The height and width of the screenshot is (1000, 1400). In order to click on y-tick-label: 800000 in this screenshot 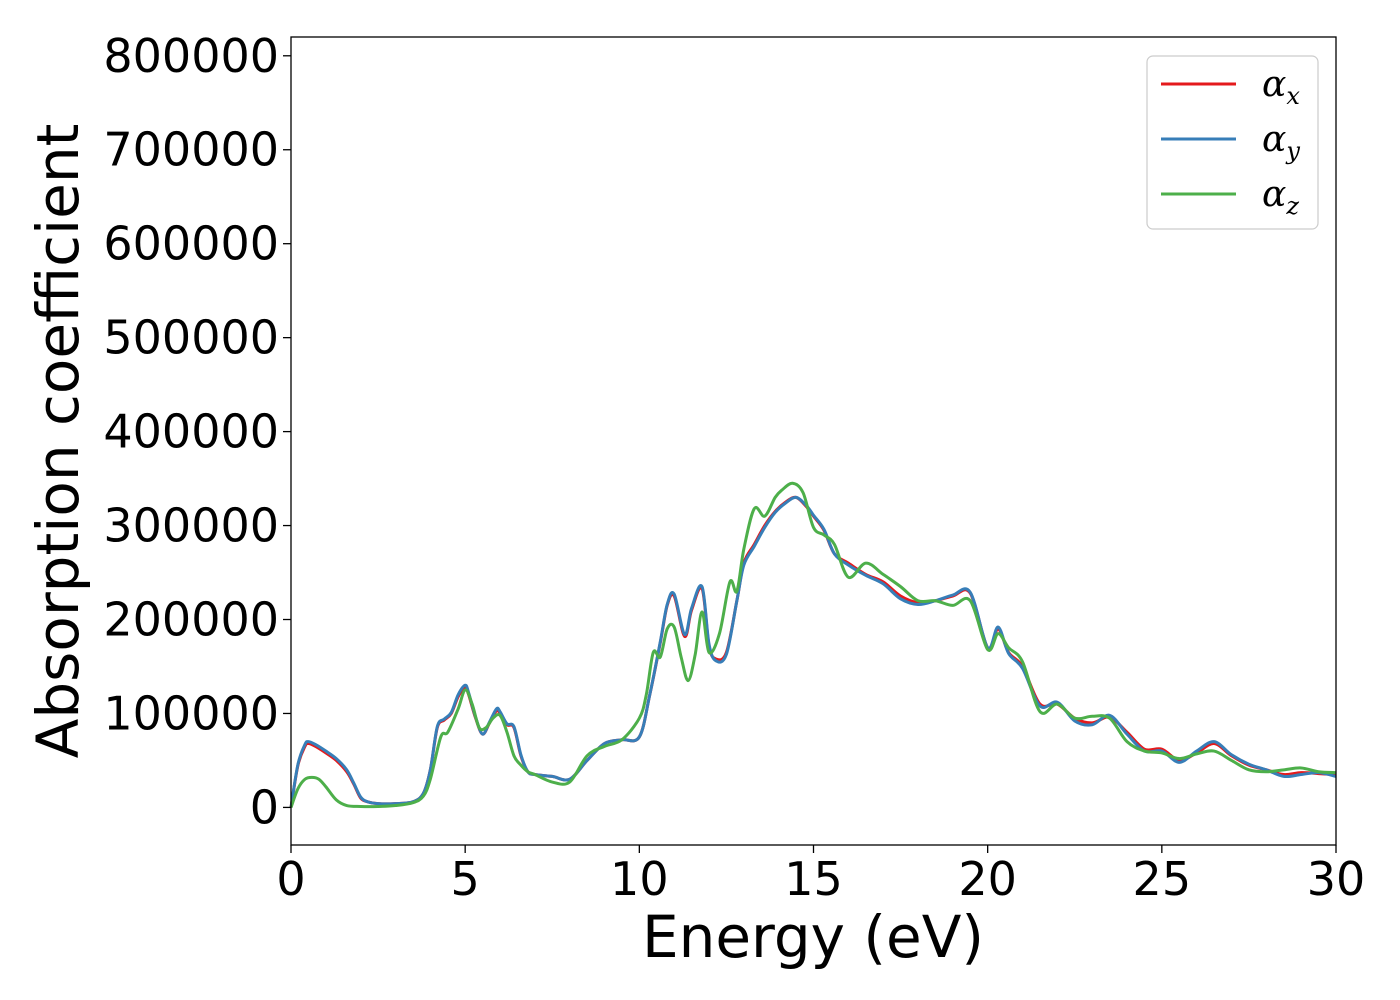, I will do `click(191, 56)`.